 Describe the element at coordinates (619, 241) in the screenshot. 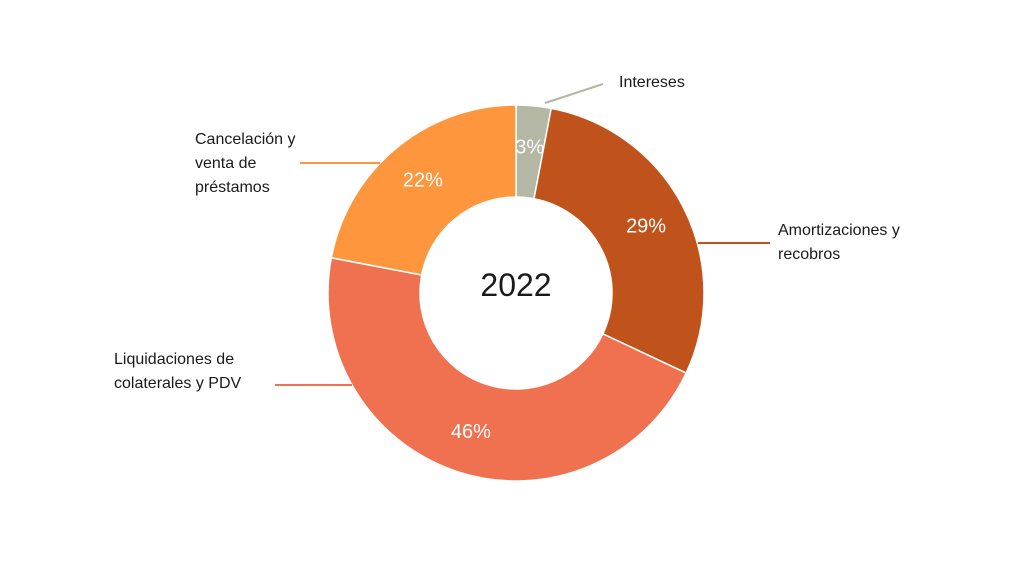

I see `donut-slice-amortizaciones` at that location.